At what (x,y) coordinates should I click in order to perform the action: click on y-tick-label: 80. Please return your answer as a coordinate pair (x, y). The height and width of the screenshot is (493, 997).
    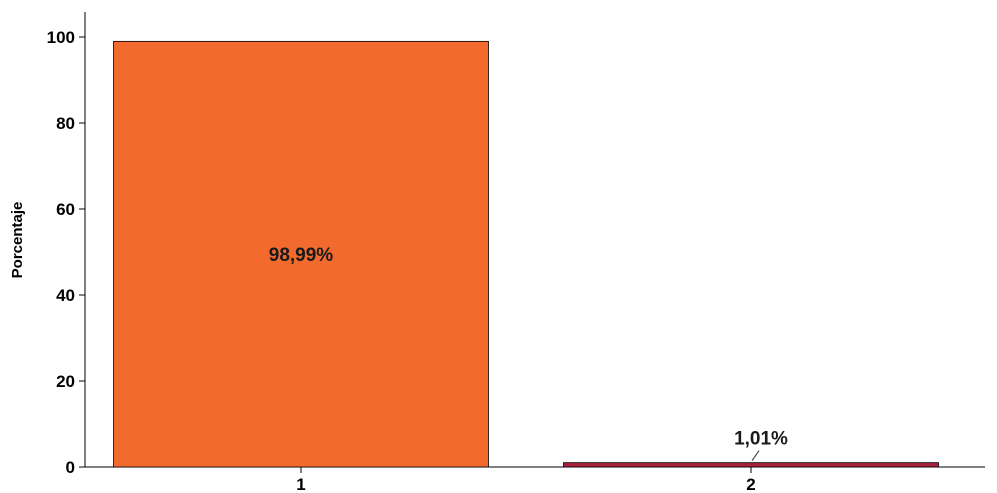
    Looking at the image, I should click on (65, 123).